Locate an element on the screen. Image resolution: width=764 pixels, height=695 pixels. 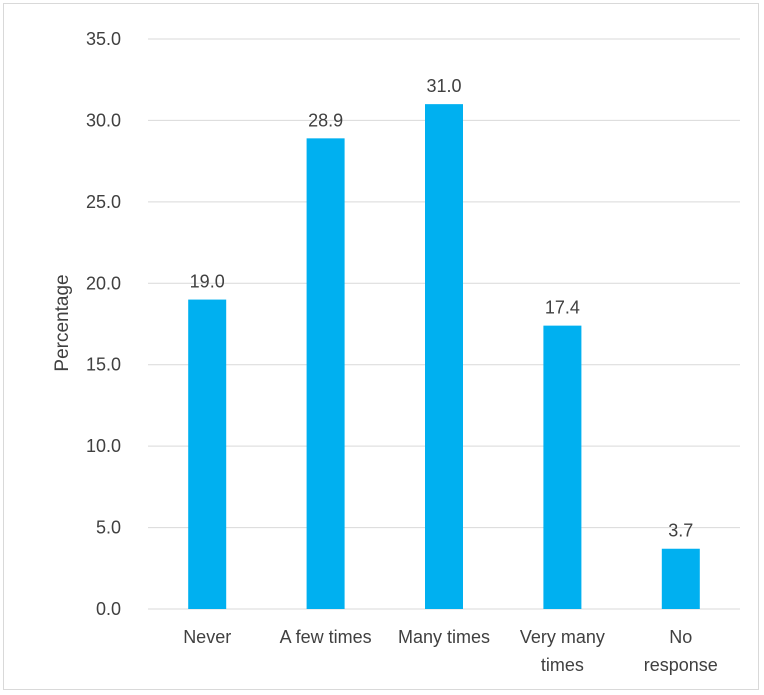
data-label: 31.0 is located at coordinates (443, 86).